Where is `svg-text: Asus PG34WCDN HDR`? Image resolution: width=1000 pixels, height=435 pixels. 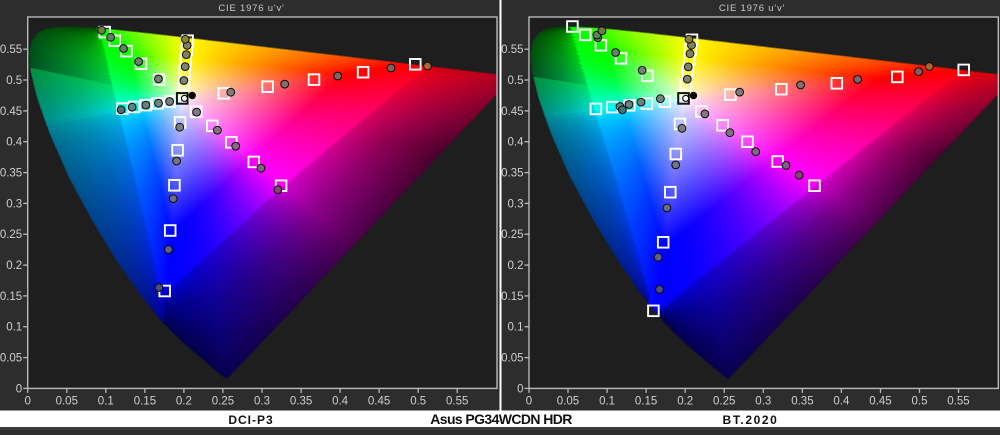 svg-text: Asus PG34WCDN HDR is located at coordinates (501, 419).